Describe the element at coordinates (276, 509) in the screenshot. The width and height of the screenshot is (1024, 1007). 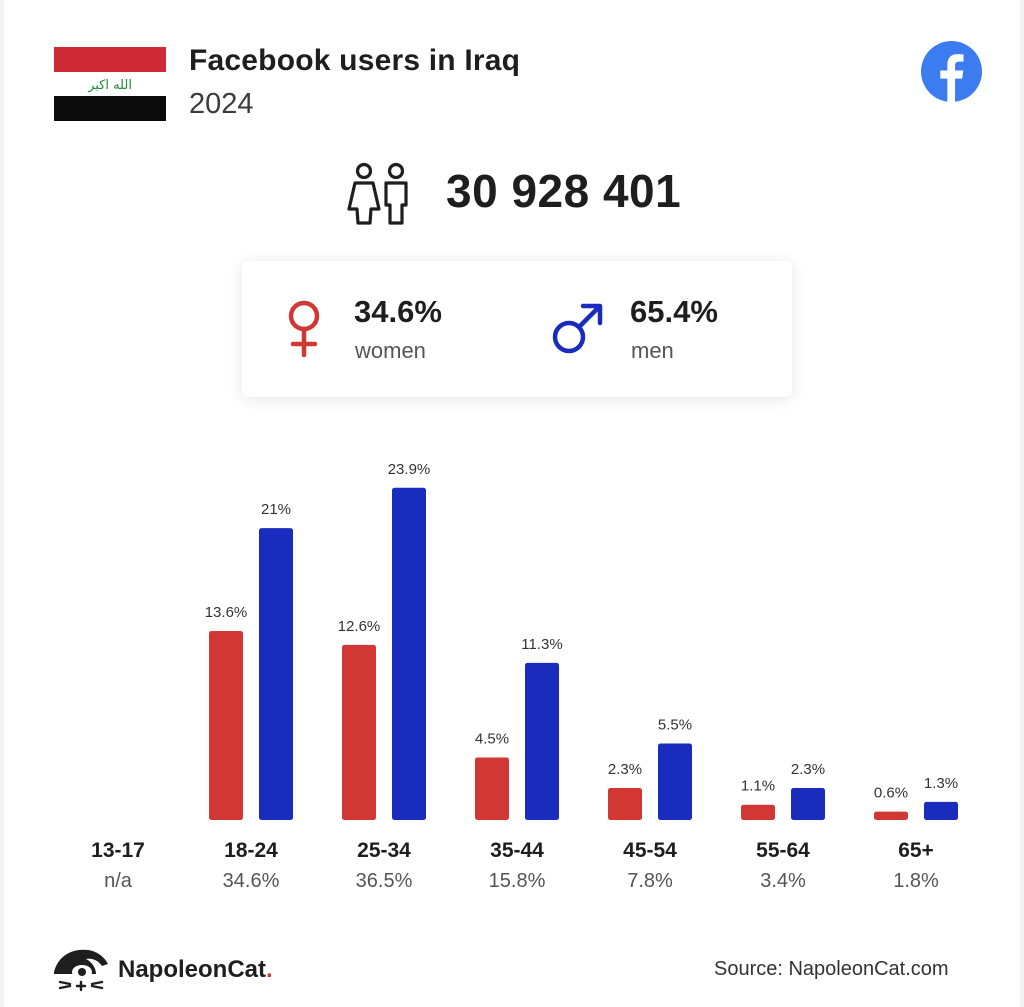
I see `data-label-men-18-24: 21%` at that location.